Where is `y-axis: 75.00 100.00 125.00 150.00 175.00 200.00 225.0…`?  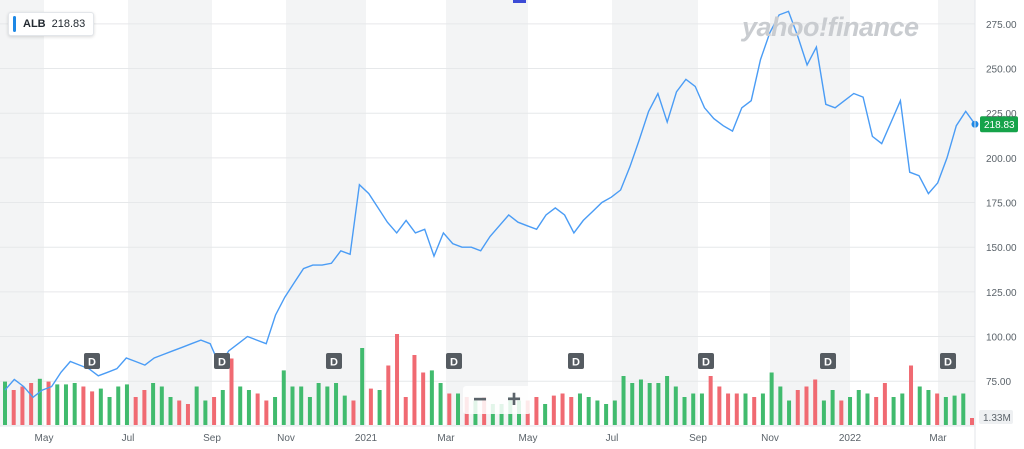
y-axis: 75.00 100.00 125.00 150.00 175.00 200.00 225.0… is located at coordinates (995, 224).